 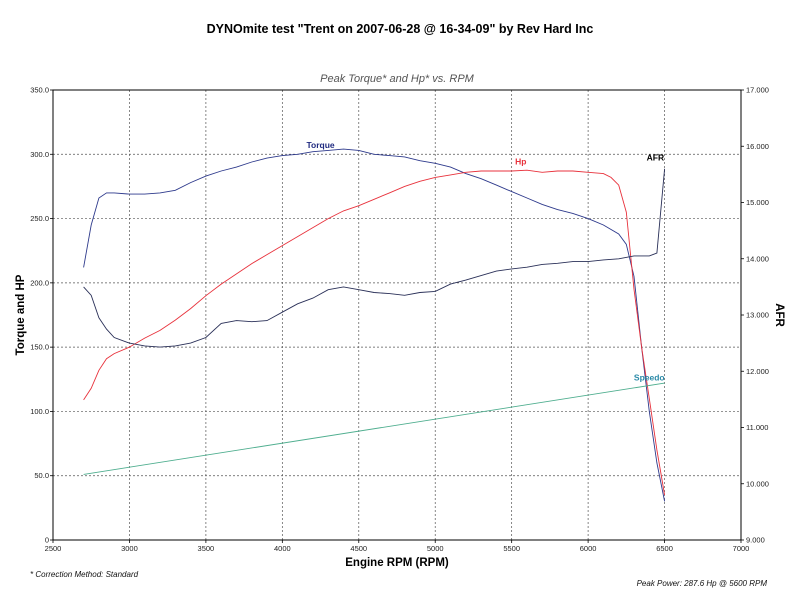 I want to click on y-tick-label: 0, so click(x=47, y=540).